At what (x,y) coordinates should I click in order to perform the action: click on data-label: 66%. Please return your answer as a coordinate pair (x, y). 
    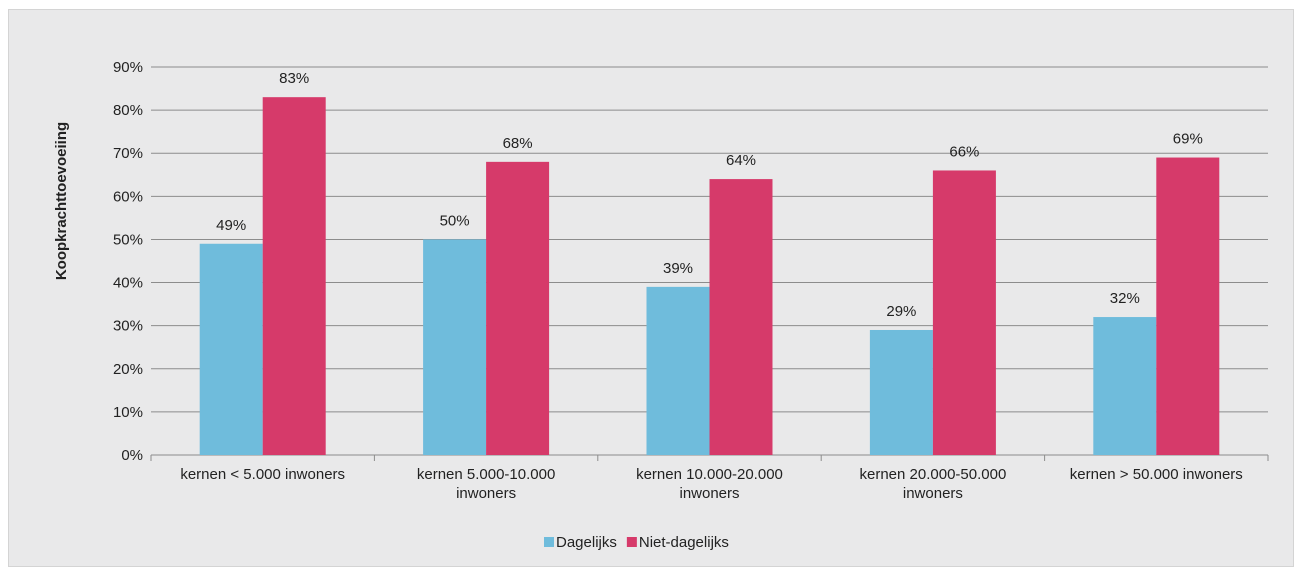
    Looking at the image, I should click on (964, 151).